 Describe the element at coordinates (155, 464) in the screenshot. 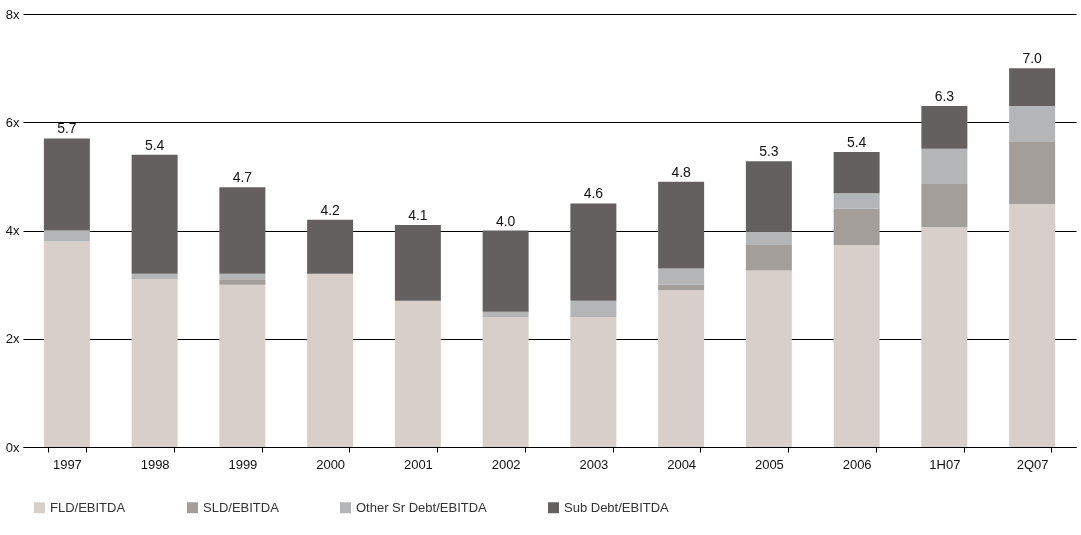

I see `x-tick-label: 1998` at that location.